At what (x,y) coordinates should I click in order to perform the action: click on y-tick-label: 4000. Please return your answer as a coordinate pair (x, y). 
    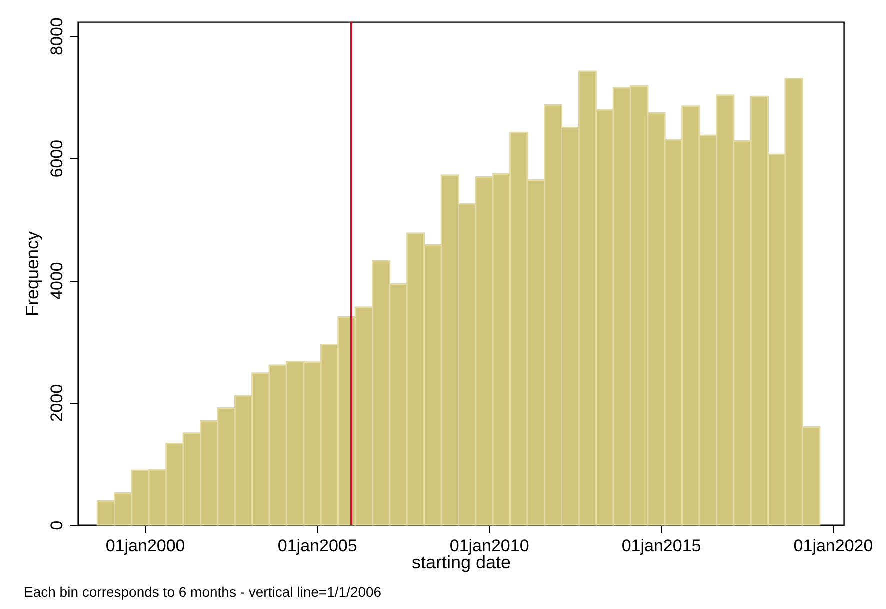
    Looking at the image, I should click on (57, 281).